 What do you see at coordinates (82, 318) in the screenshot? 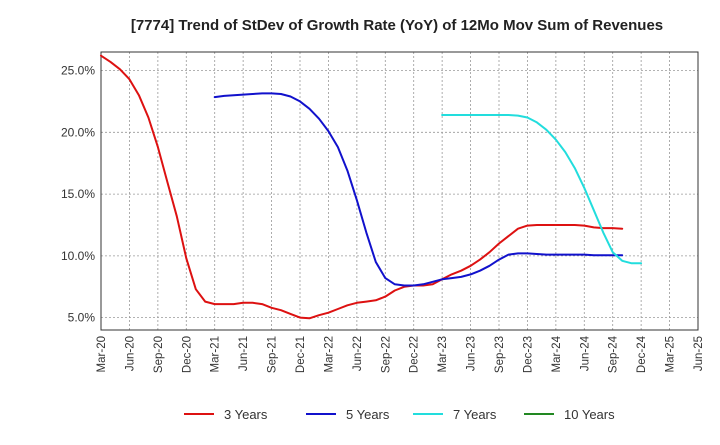
I see `y-tick-label: 5.0%` at bounding box center [82, 318].